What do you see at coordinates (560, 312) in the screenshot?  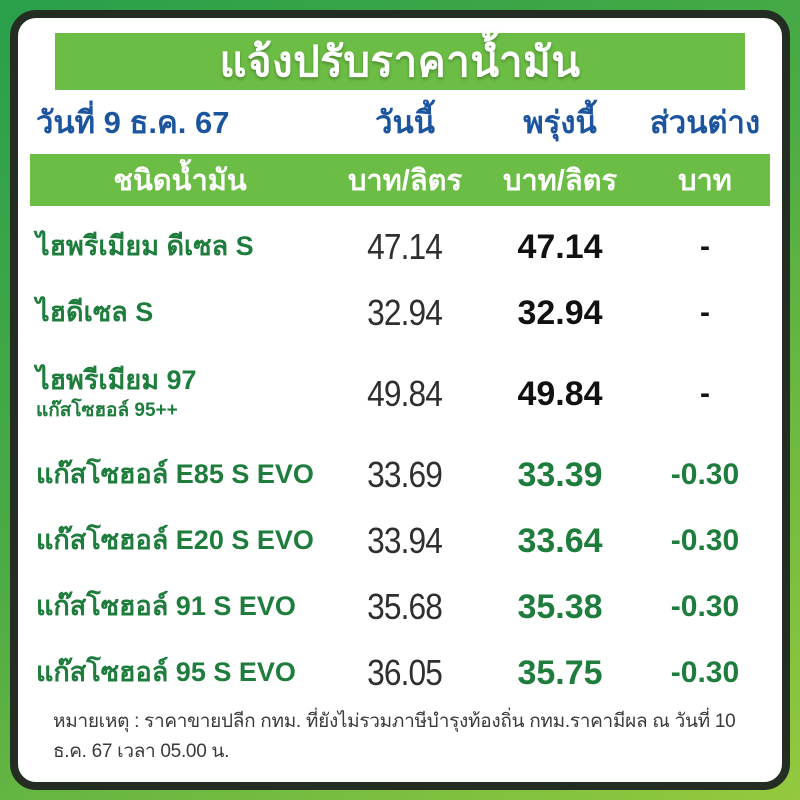 I see `price-tomorrow-cell: 32.94` at bounding box center [560, 312].